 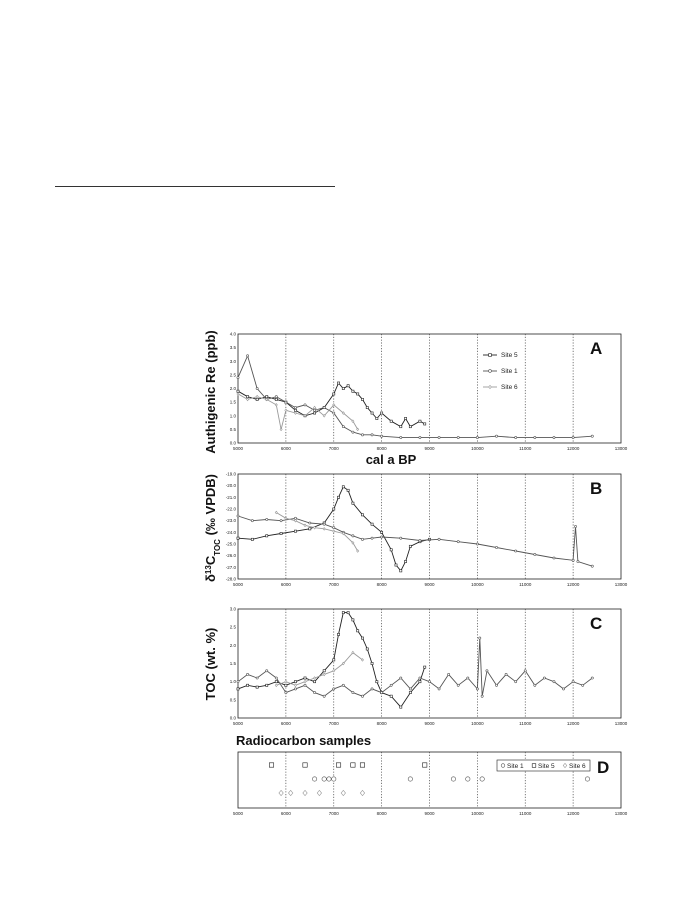 What do you see at coordinates (238, 813) in the screenshot?
I see `panel-d-x-tick-label: 5000` at bounding box center [238, 813].